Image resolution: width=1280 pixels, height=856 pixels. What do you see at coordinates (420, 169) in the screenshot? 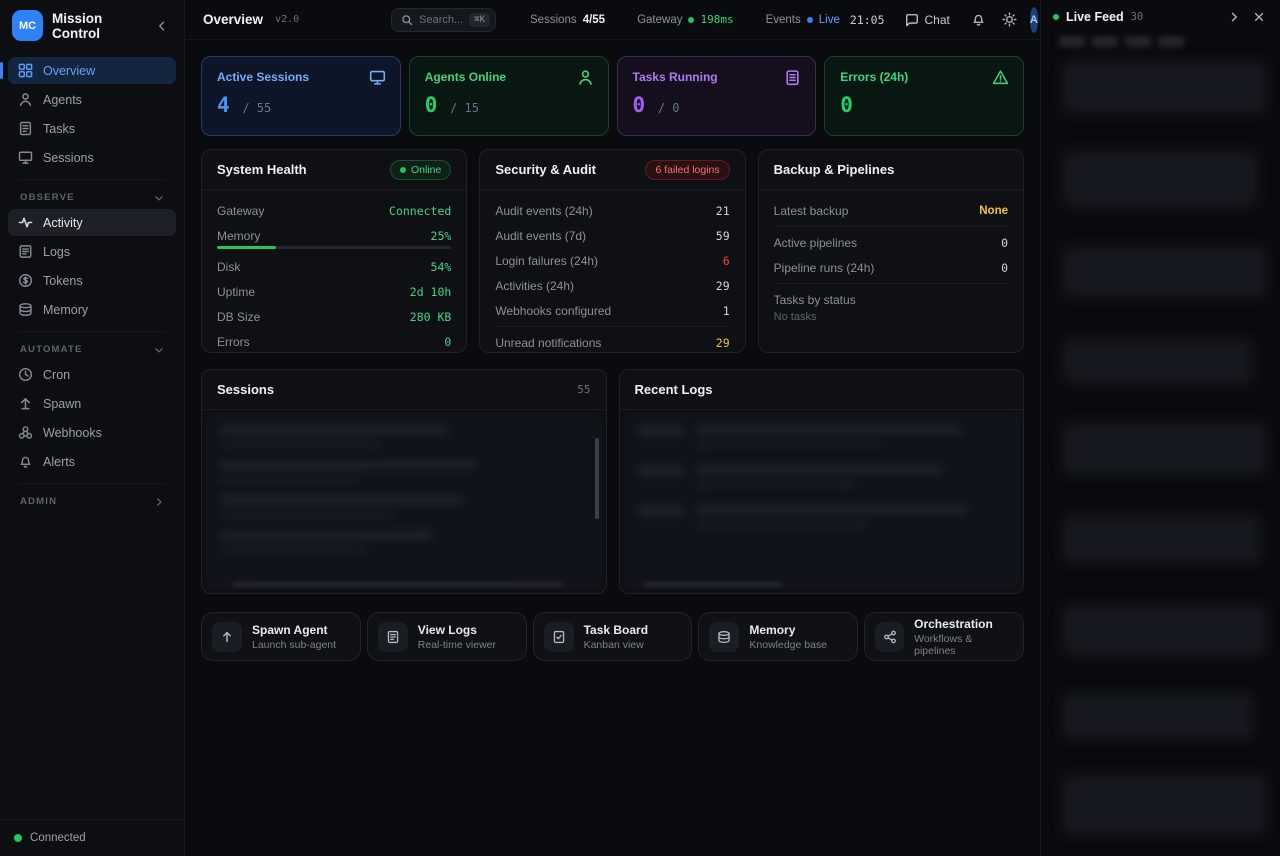
I see `online-badge: Online` at bounding box center [420, 169].